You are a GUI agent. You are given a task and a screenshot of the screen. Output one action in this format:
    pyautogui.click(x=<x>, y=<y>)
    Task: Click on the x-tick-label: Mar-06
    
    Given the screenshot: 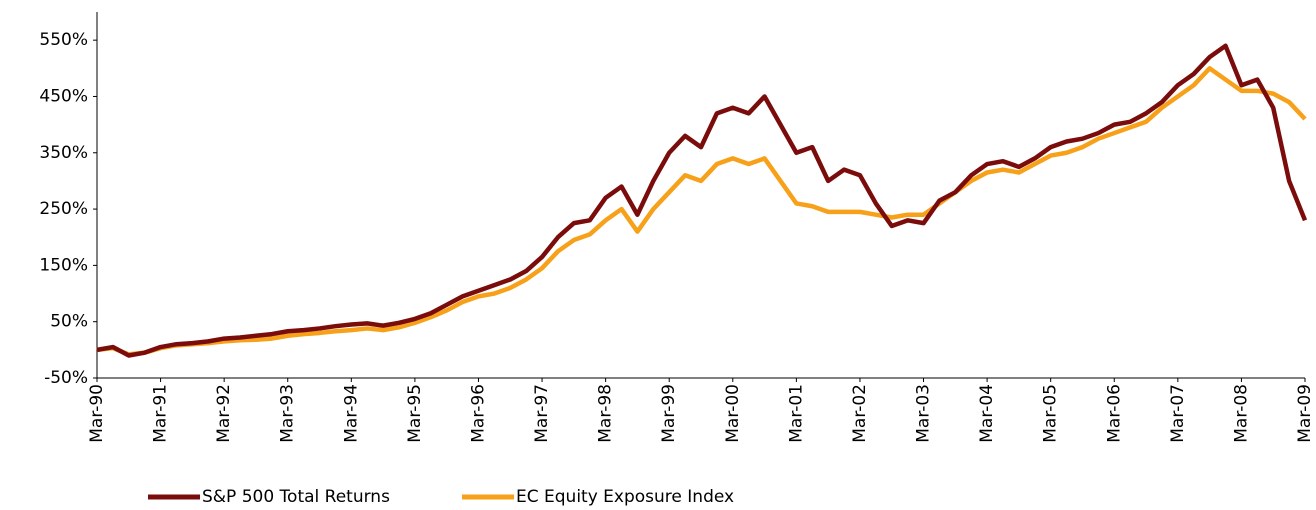 What is the action you would take?
    pyautogui.click(x=1114, y=413)
    